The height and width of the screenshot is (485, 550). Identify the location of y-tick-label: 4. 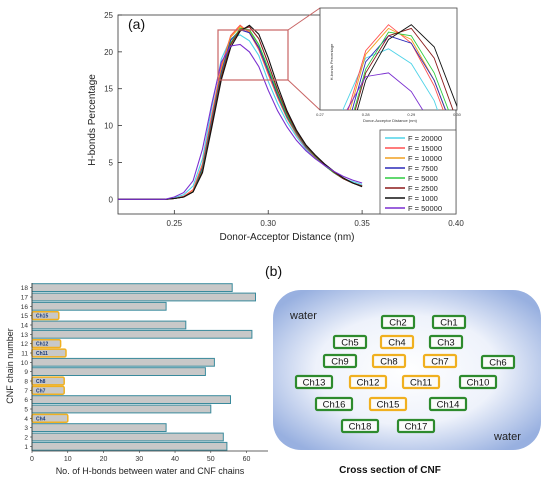
(26, 419).